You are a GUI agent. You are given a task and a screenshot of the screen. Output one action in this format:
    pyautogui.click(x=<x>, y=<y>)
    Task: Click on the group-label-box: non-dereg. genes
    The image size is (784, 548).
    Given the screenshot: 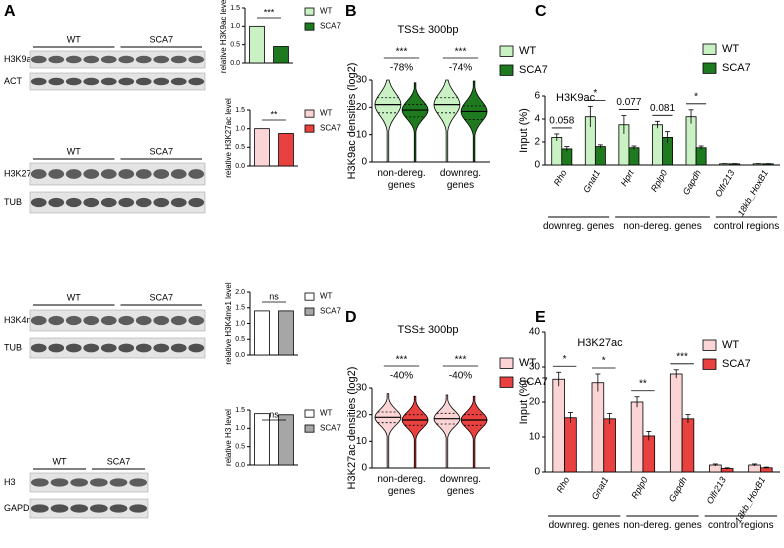 What is the action you would take?
    pyautogui.click(x=662, y=226)
    